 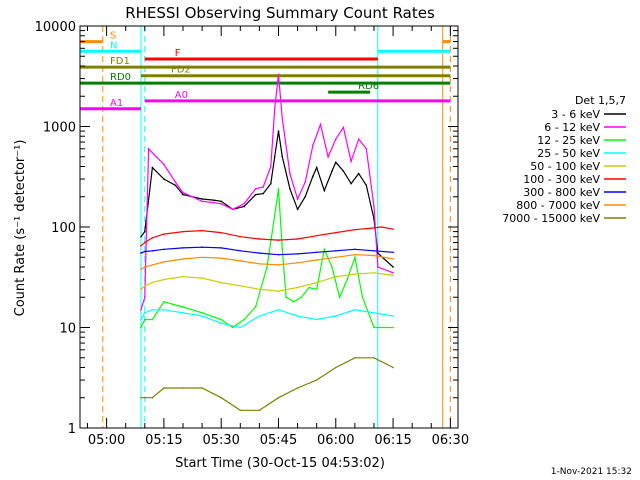 I want to click on x-tick-label-5: 06:15, so click(x=392, y=440).